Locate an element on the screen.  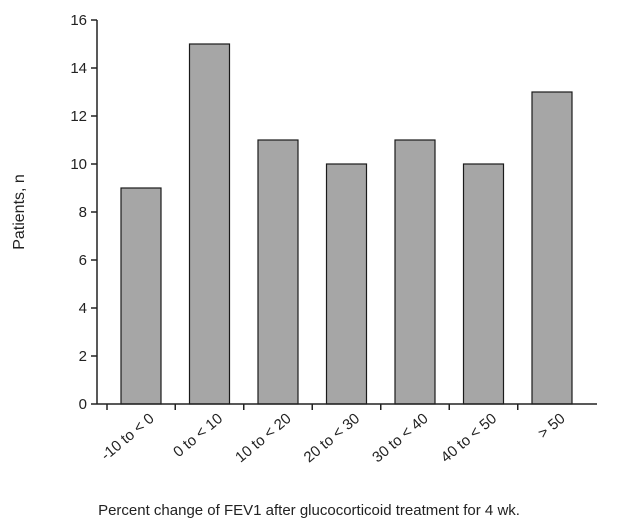
y-axis-label: Patients, n is located at coordinates (19, 212).